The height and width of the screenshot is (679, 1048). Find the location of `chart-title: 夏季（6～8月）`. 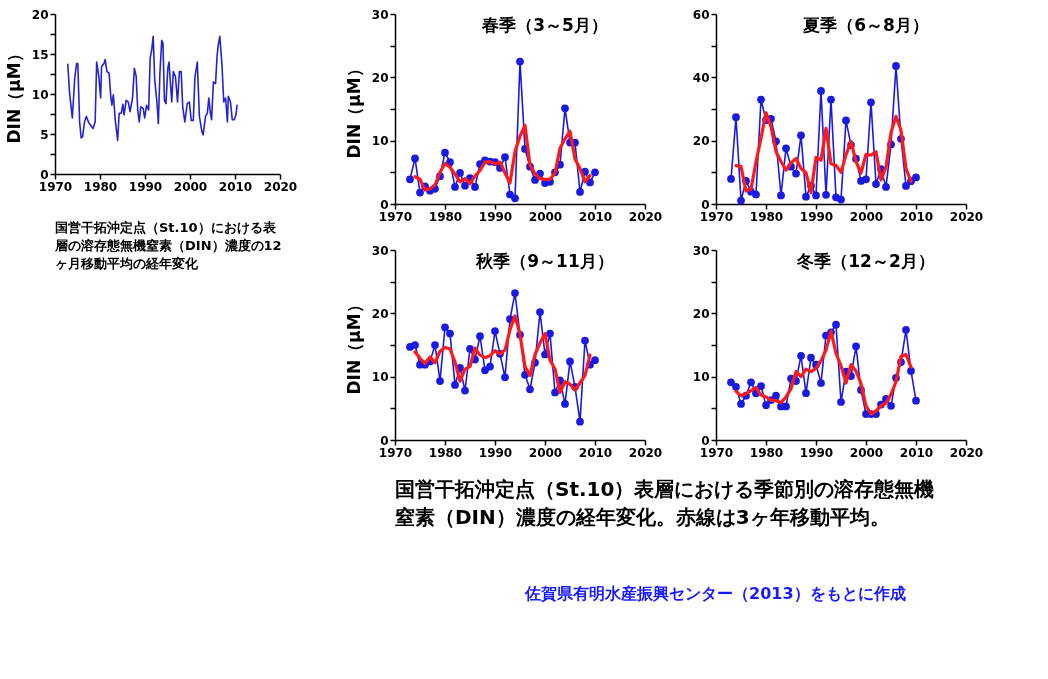

chart-title: 夏季（6～8月） is located at coordinates (865, 25).